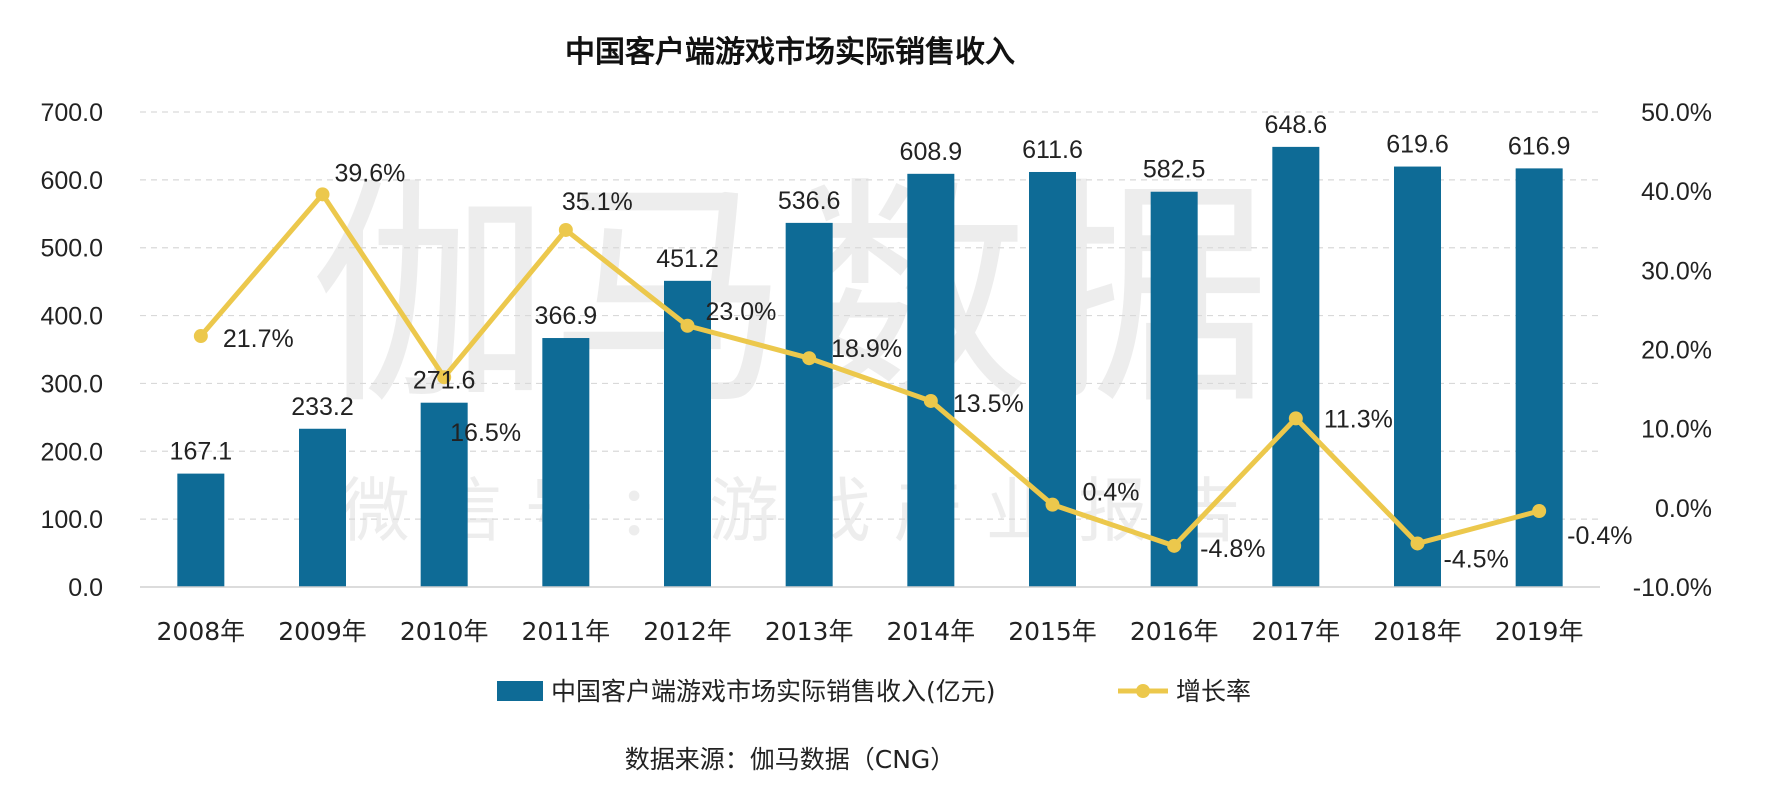 Image resolution: width=1766 pixels, height=797 pixels. Describe the element at coordinates (1417, 145) in the screenshot. I see `bar-data-label: 619.6` at that location.